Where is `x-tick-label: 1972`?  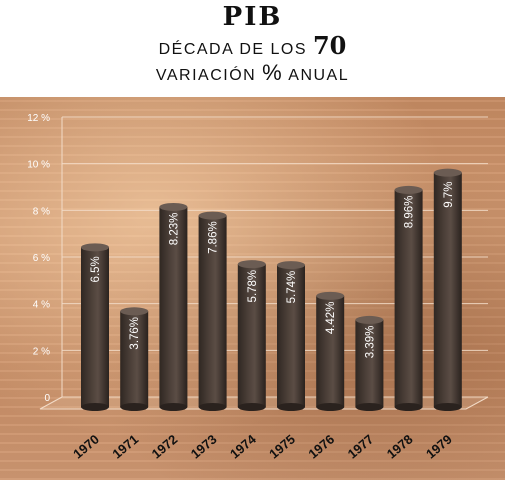
x-tick-label: 1972 is located at coordinates (165, 447).